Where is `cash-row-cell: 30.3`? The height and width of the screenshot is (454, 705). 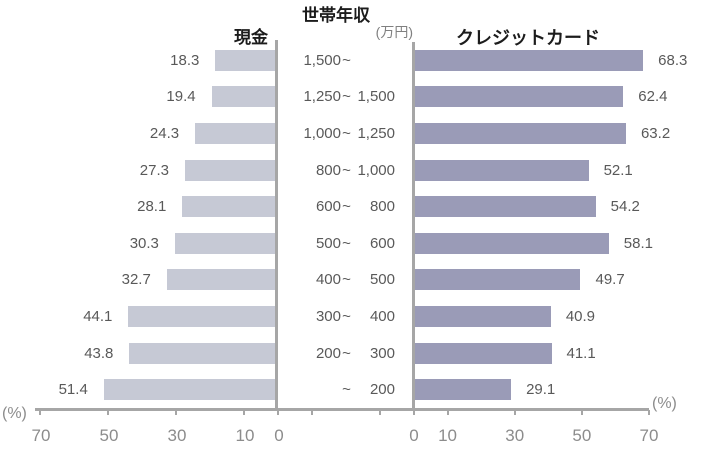
cash-row-cell: 30.3 is located at coordinates (138, 243).